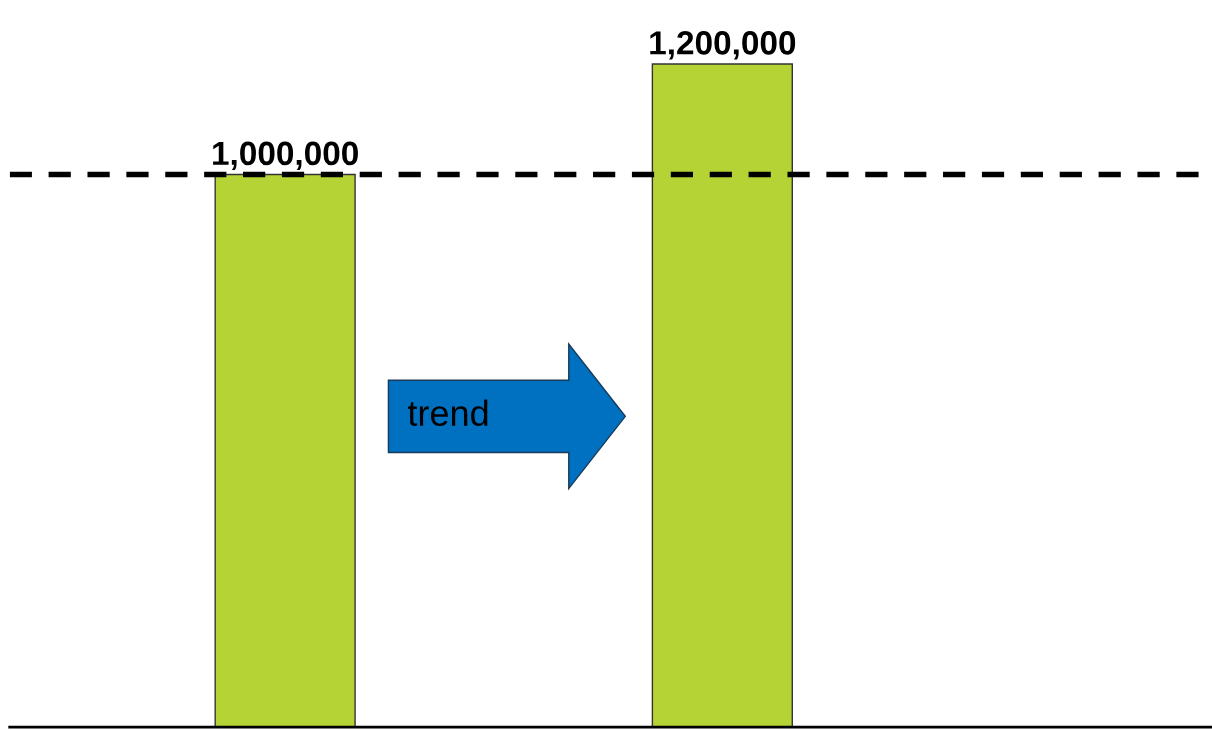 This screenshot has height=730, width=1212. What do you see at coordinates (285, 156) in the screenshot?
I see `data-label: 1,000,000` at bounding box center [285, 156].